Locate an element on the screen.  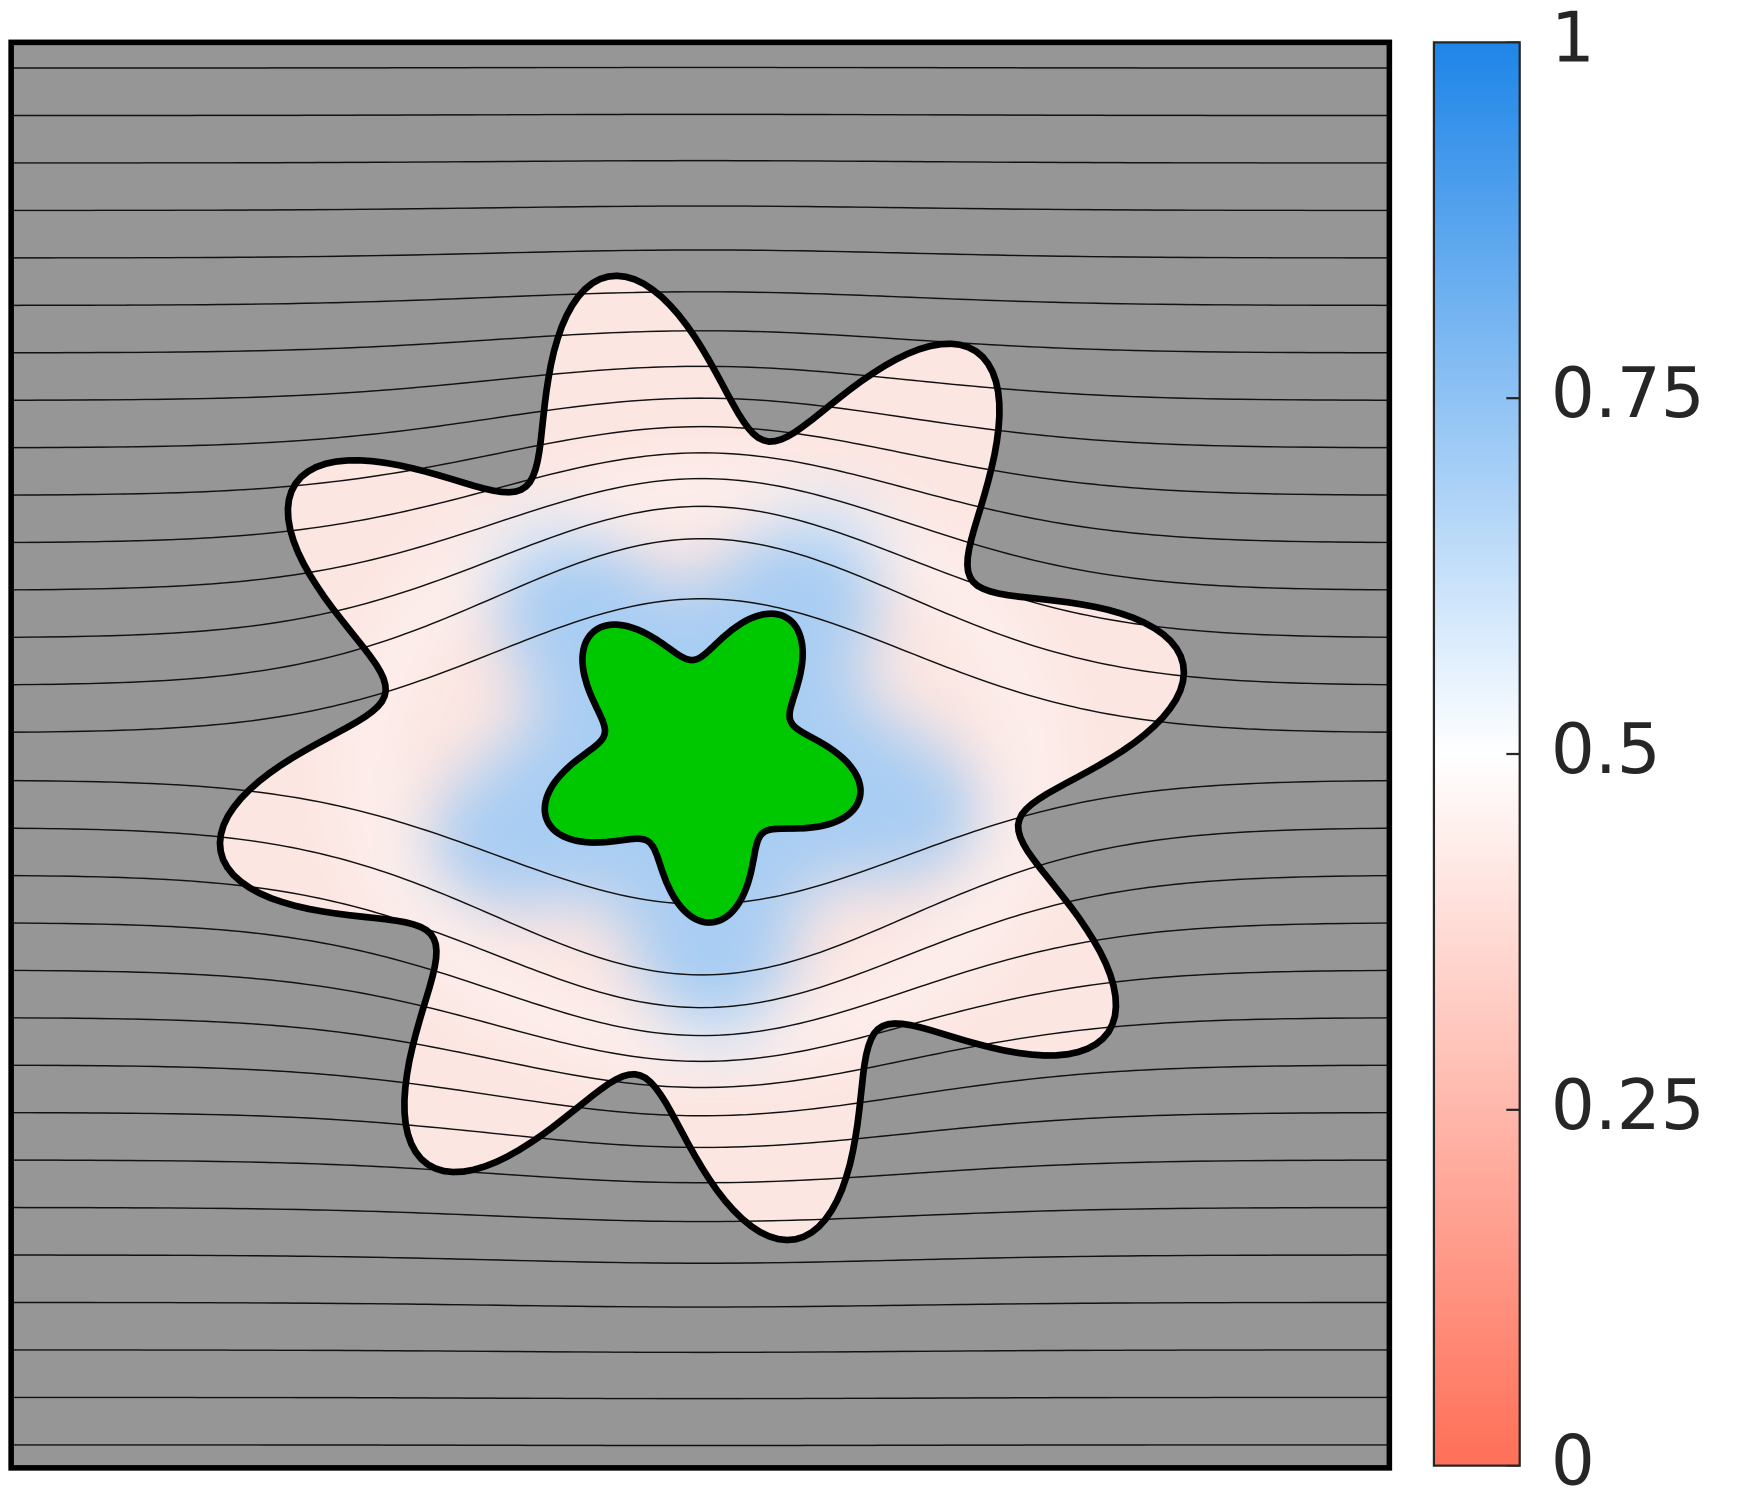
colorbar-tick-label: 0.5 is located at coordinates (1606, 750).